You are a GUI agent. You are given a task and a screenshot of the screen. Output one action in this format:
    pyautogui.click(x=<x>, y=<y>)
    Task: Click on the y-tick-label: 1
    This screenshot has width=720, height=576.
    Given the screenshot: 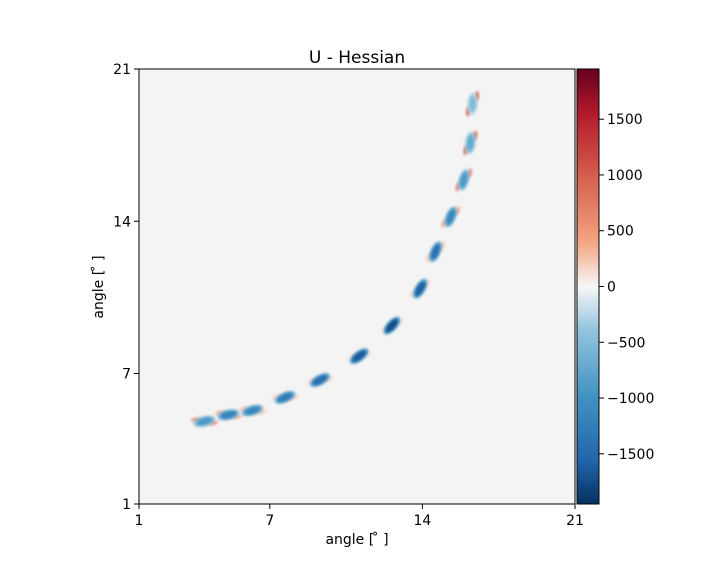 What is the action you would take?
    pyautogui.click(x=126, y=505)
    